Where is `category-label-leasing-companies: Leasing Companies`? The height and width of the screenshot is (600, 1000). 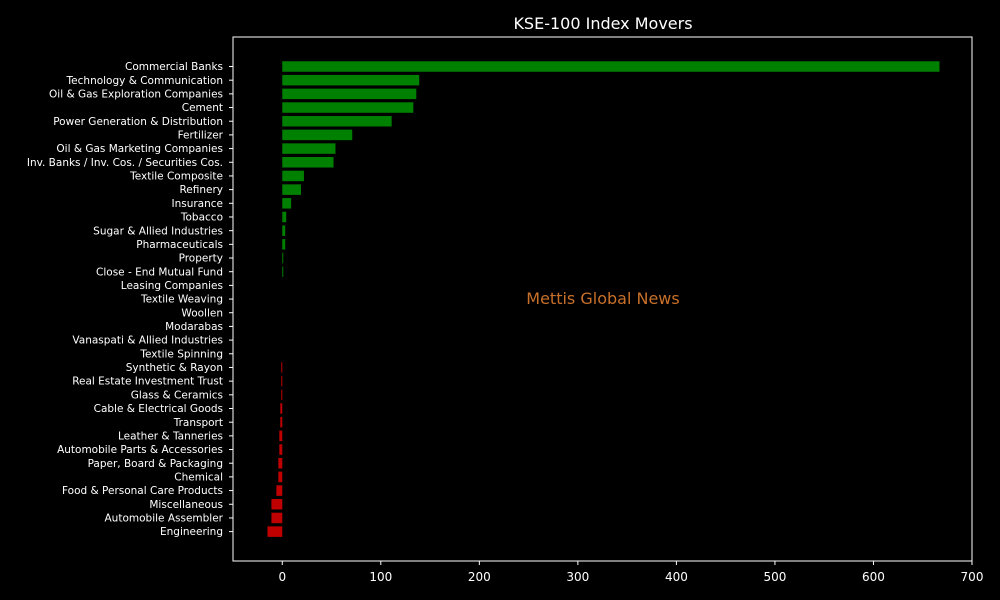 category-label-leasing-companies: Leasing Companies is located at coordinates (172, 286).